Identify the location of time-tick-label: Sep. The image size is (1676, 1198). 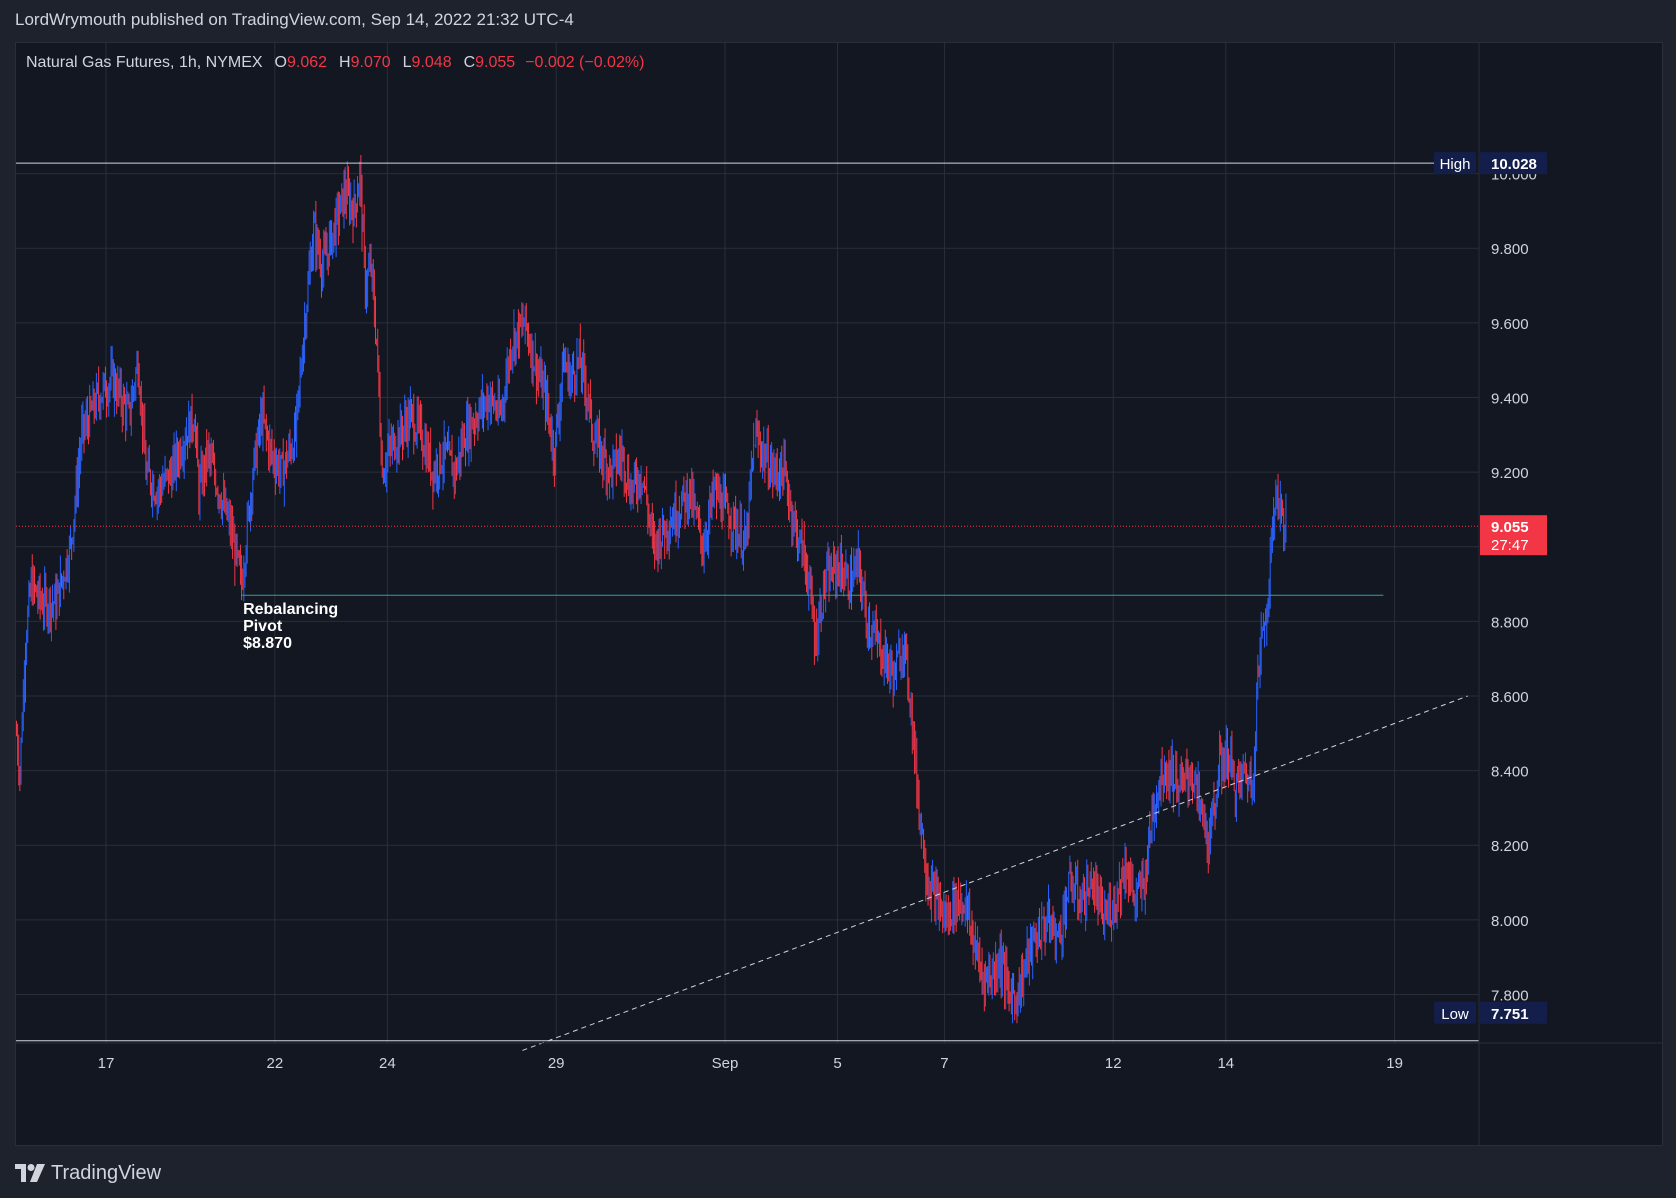
(725, 1063).